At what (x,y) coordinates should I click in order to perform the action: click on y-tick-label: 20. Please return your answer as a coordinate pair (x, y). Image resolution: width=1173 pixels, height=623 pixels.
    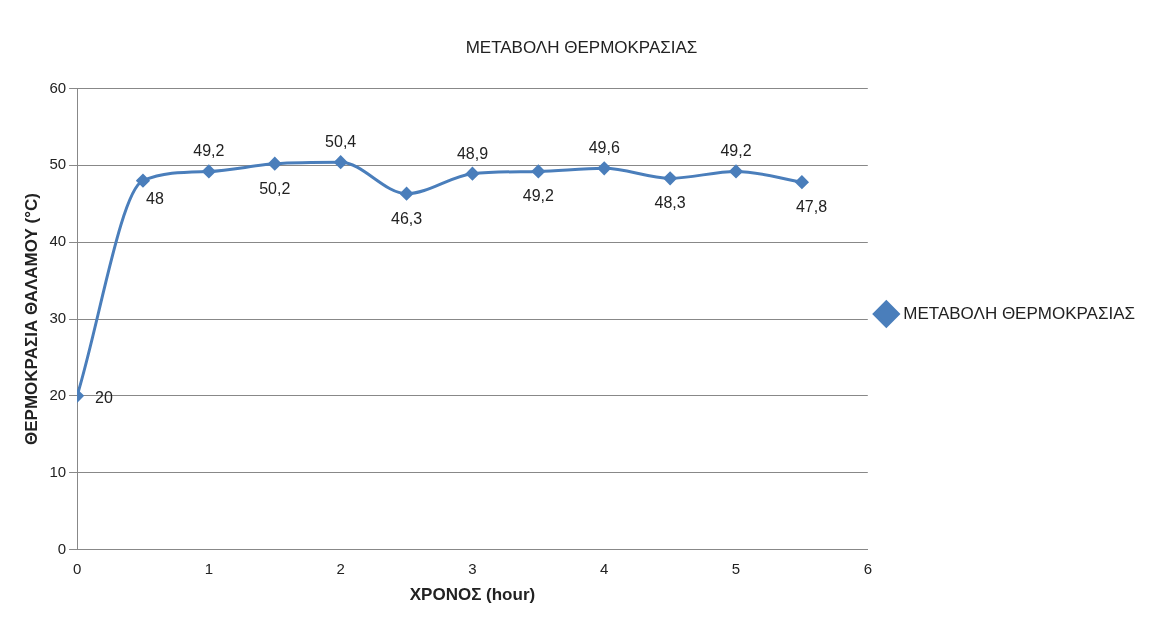
    Looking at the image, I should click on (58, 395).